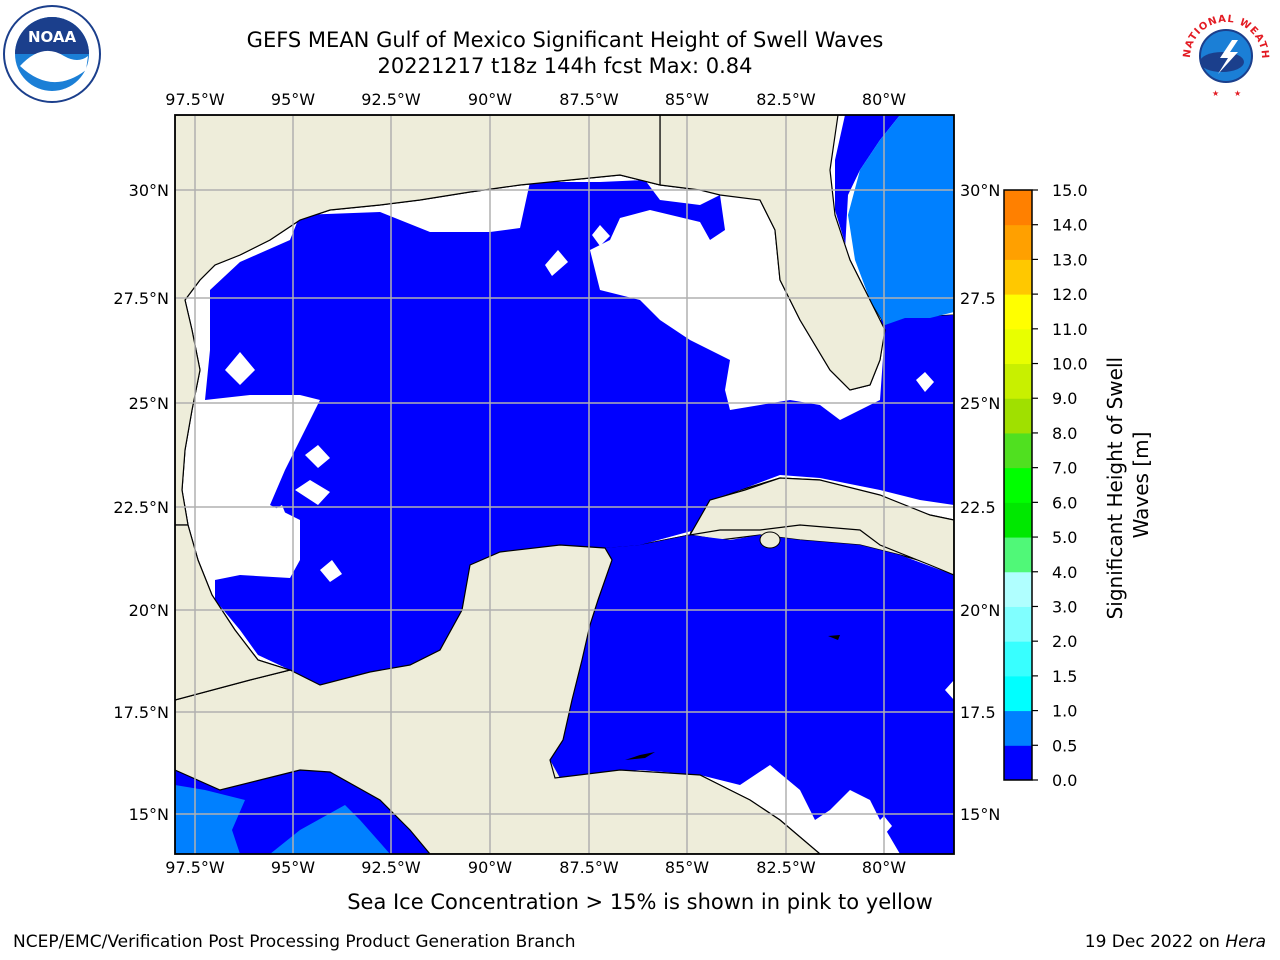  What do you see at coordinates (980, 610) in the screenshot?
I see `lat-label-right: 20°N` at bounding box center [980, 610].